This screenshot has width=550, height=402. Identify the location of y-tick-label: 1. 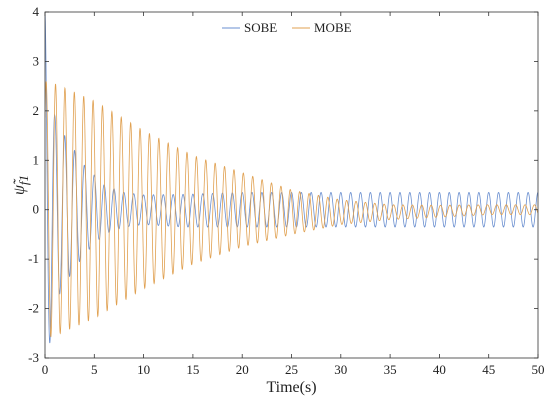
(36, 159).